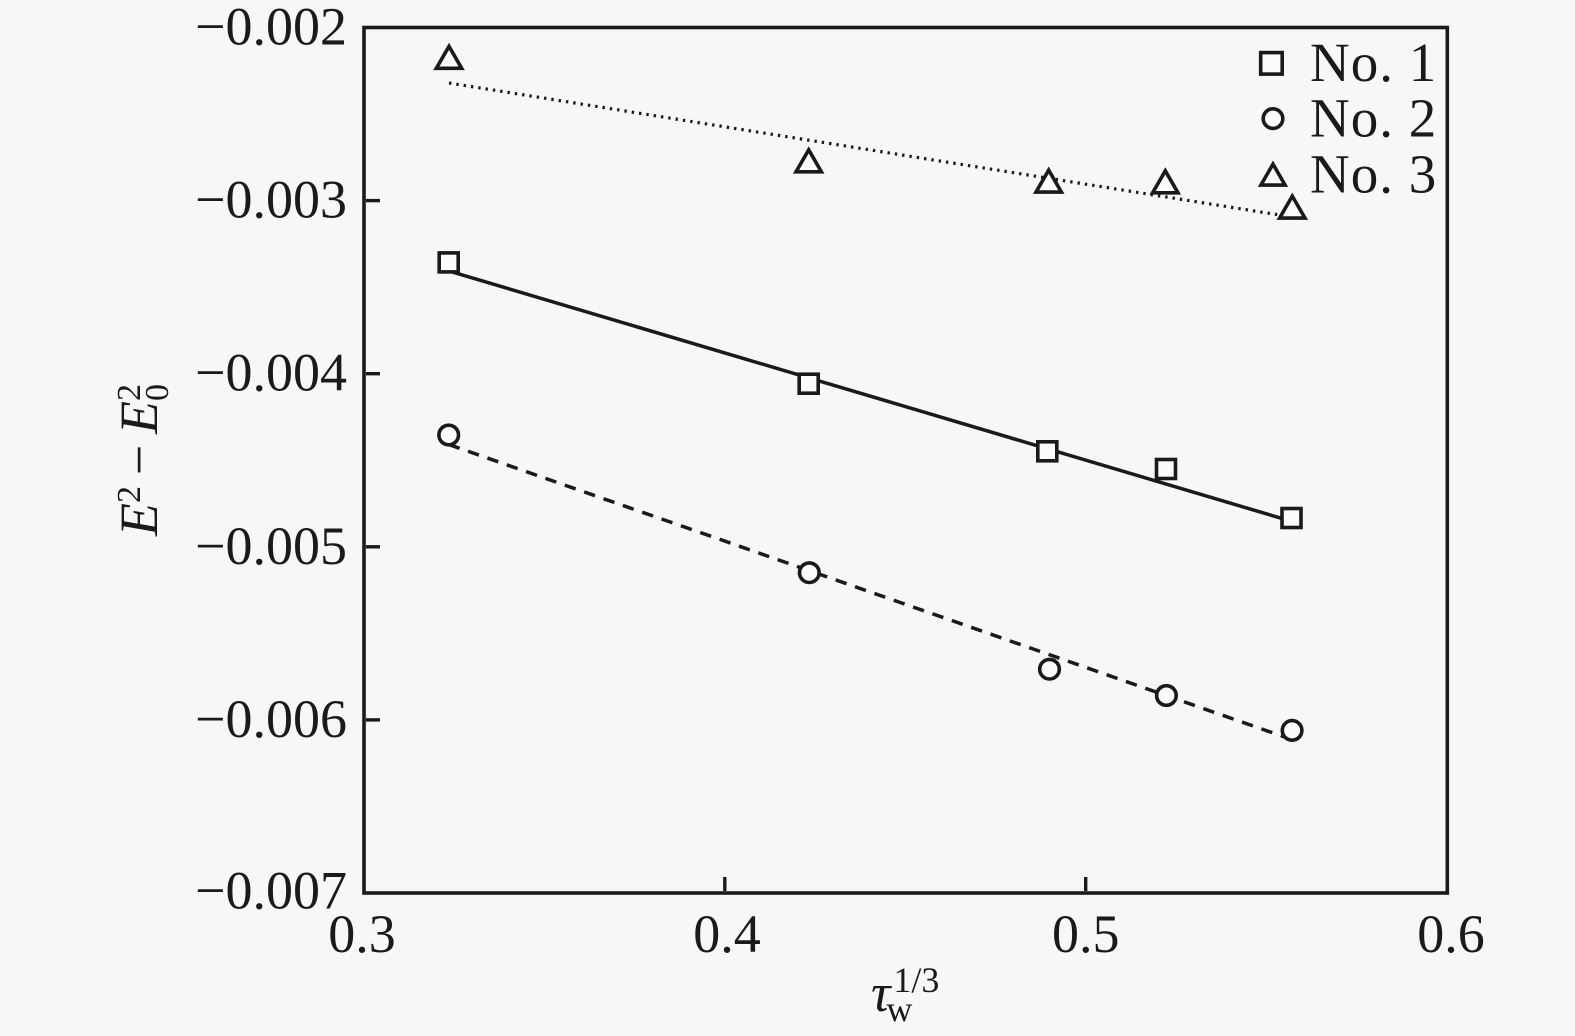 This screenshot has width=1575, height=1036. Describe the element at coordinates (1373, 62) in the screenshot. I see `svg-text: No. 1` at that location.